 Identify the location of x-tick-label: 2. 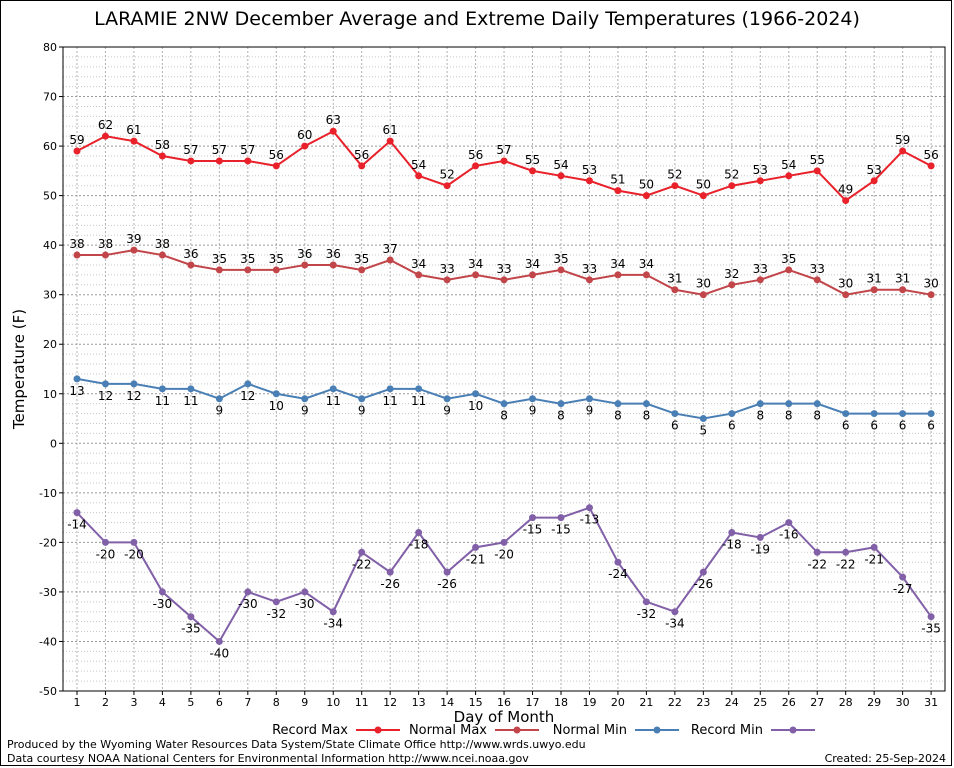
(105, 702).